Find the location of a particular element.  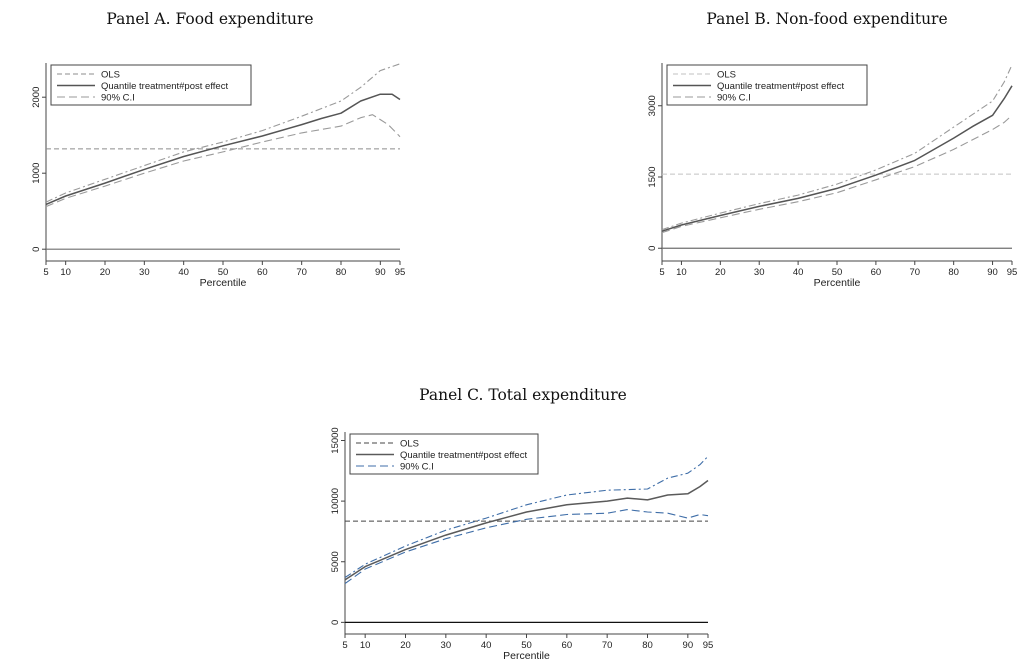

panel-c-x-tick-label: 30 is located at coordinates (446, 645).